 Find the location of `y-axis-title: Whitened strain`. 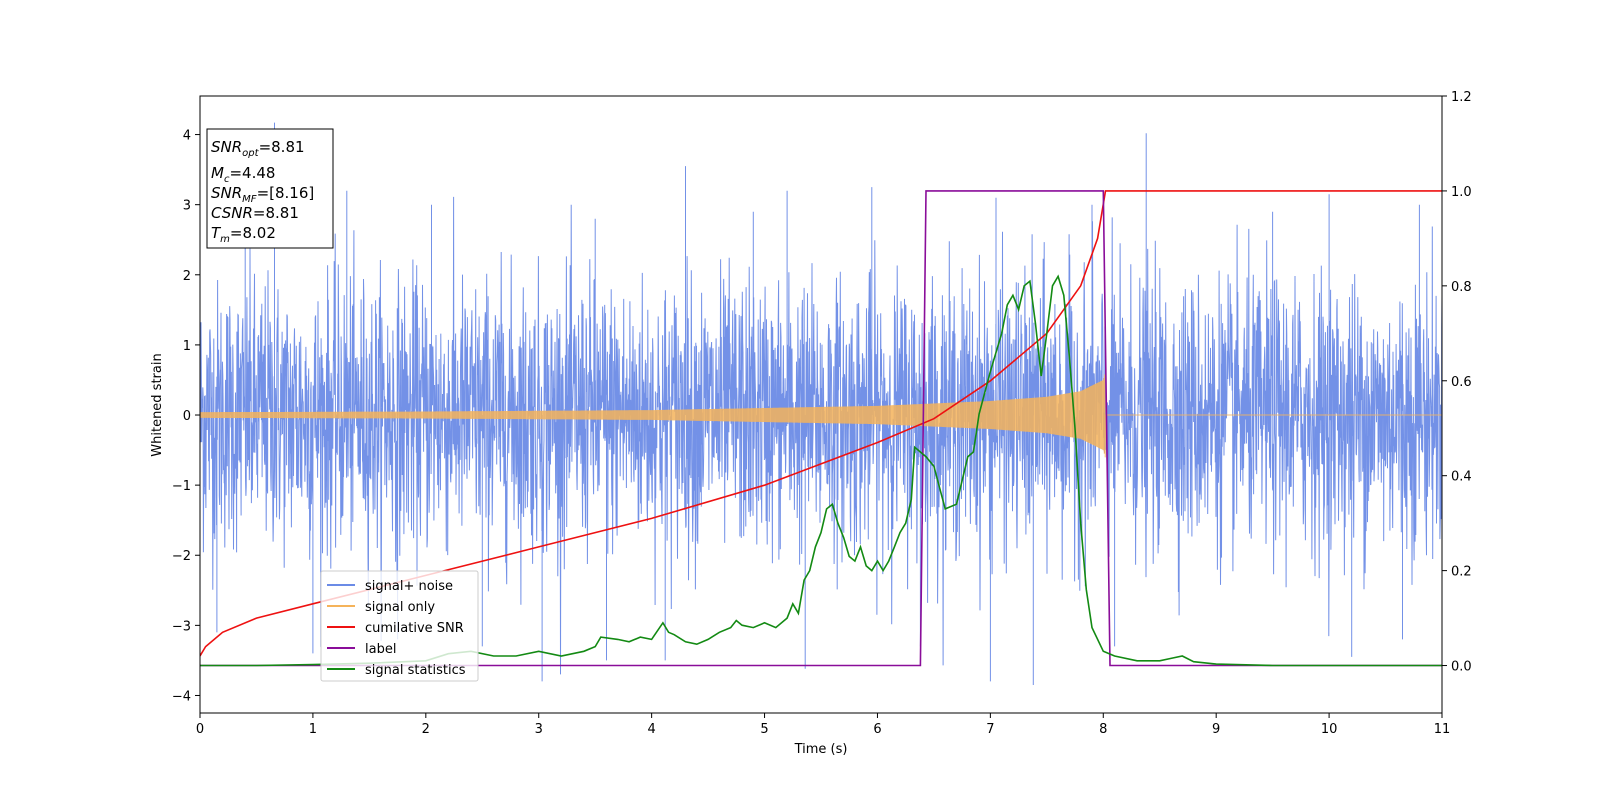

y-axis-title: Whitened strain is located at coordinates (157, 404).